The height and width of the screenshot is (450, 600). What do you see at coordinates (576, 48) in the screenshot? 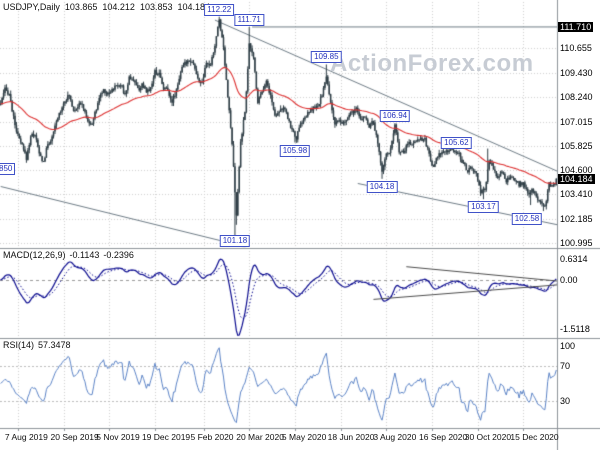
I see `price-axis-label: 110.655` at bounding box center [576, 48].